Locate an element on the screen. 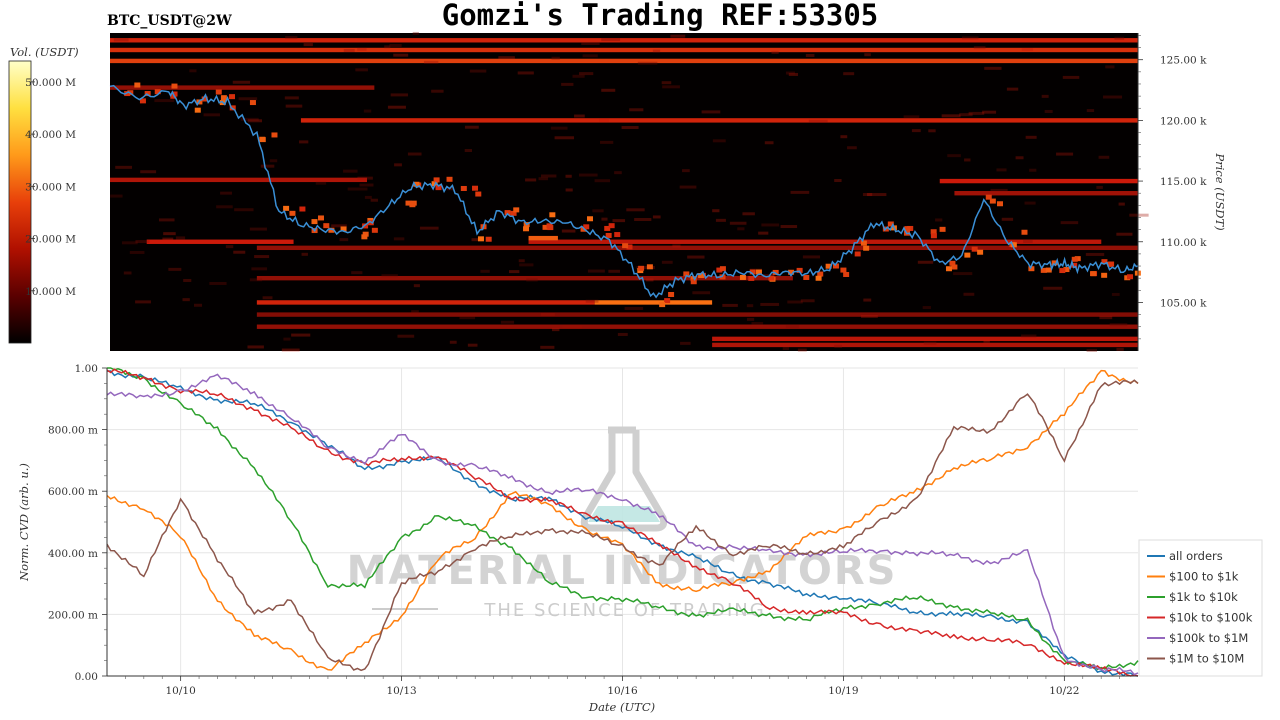  cvd-y-tick-label: 600.00 m is located at coordinates (73, 492).